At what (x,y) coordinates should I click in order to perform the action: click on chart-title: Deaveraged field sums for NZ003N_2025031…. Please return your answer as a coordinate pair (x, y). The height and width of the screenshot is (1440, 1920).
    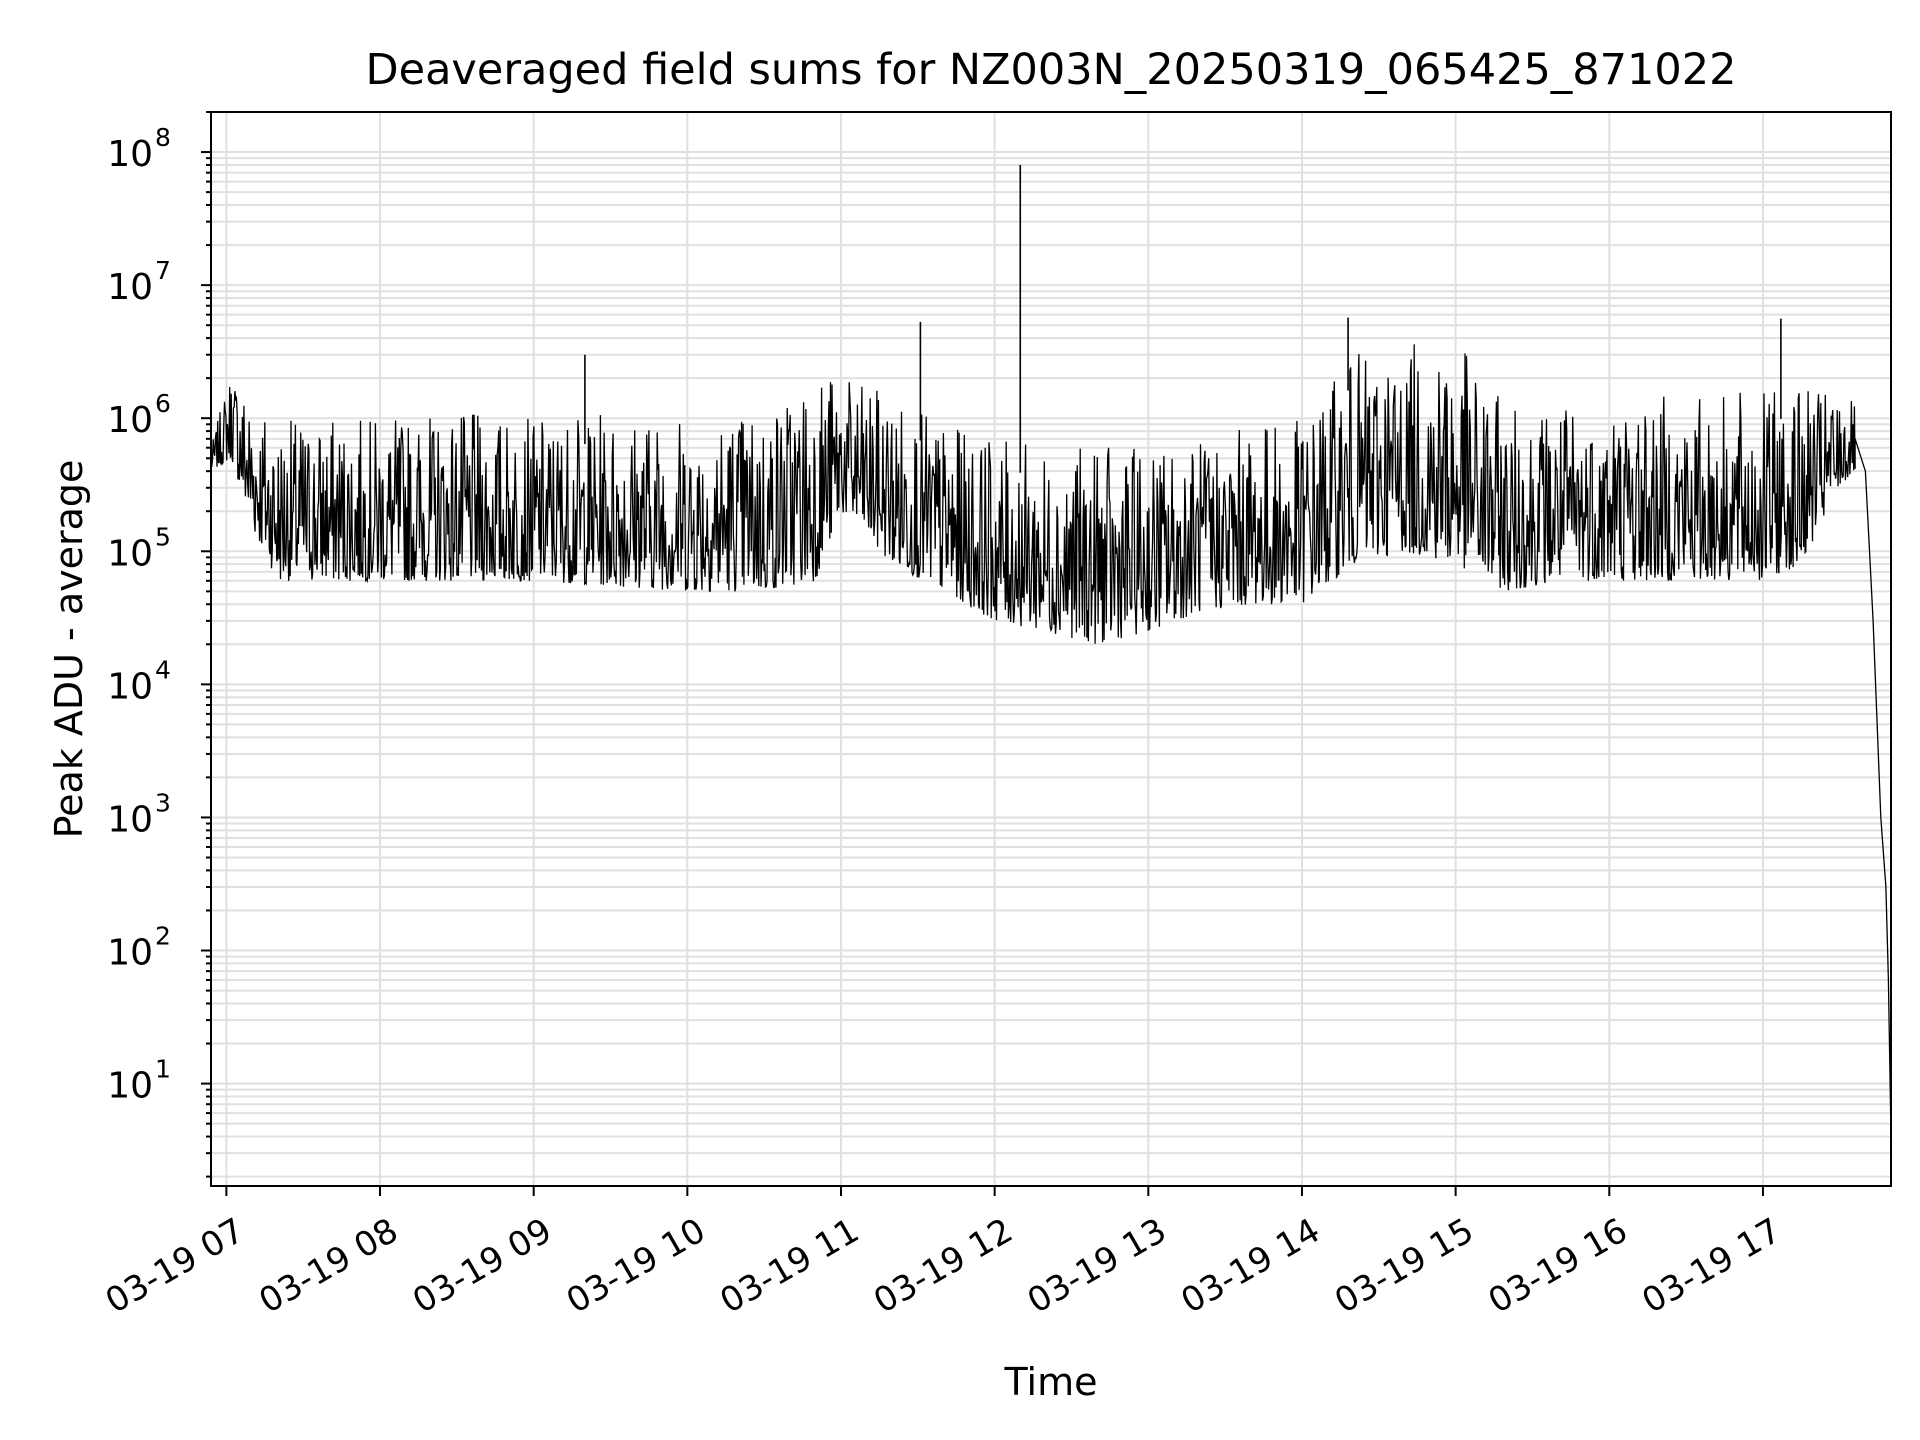
    Looking at the image, I should click on (1051, 70).